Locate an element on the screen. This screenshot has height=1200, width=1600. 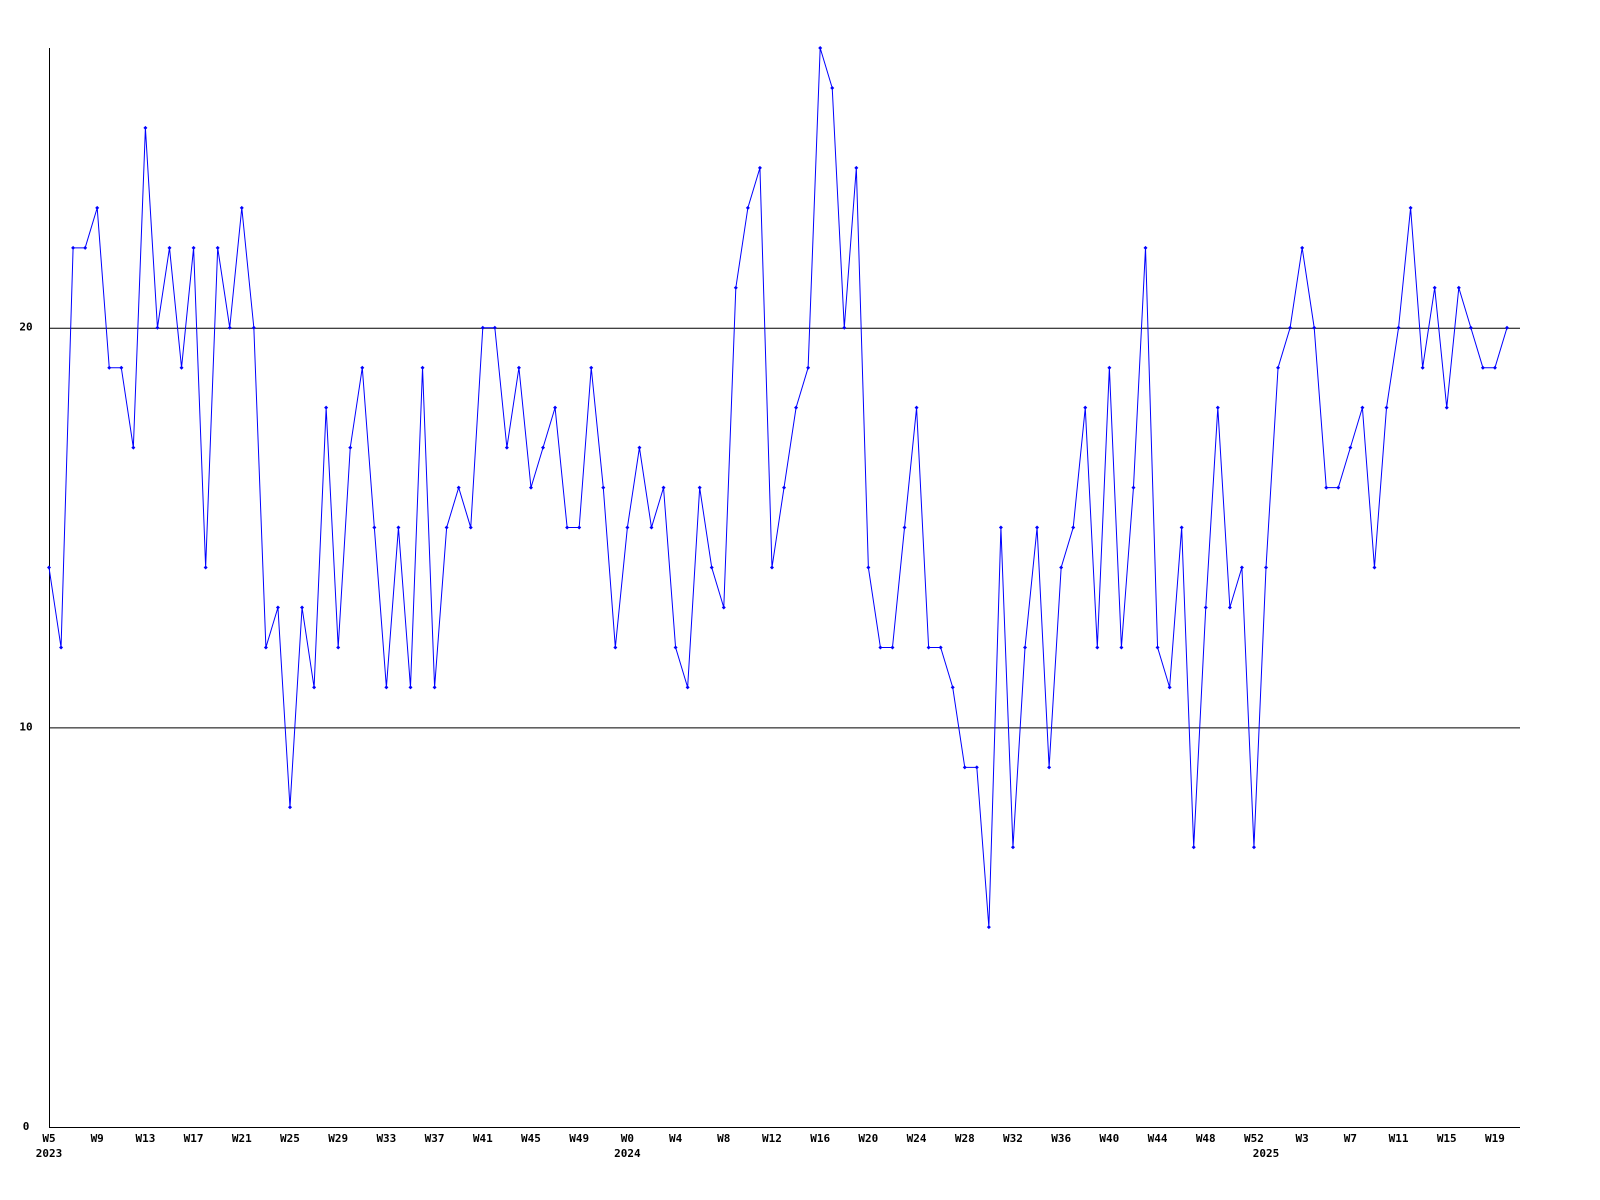
y-tick-label: 0 is located at coordinates (26, 1126).